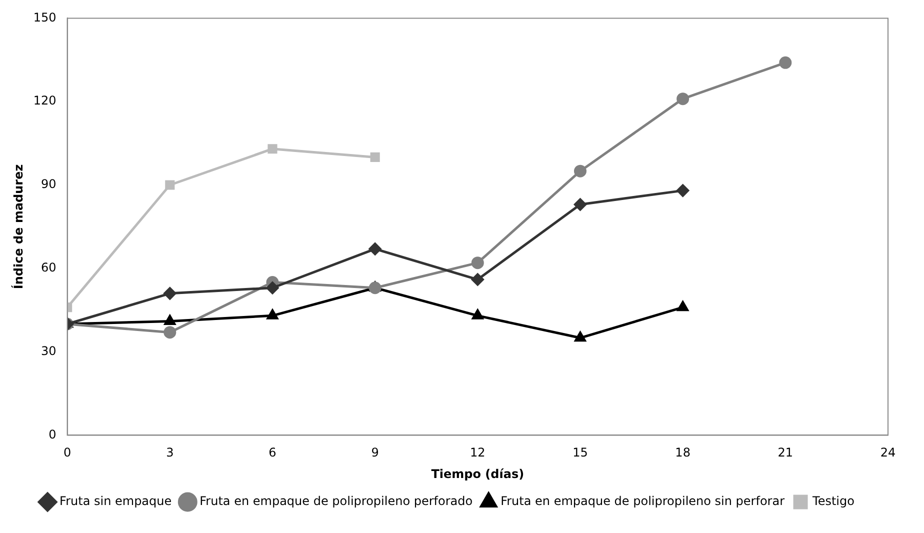 The height and width of the screenshot is (533, 924). What do you see at coordinates (888, 453) in the screenshot?
I see `x-tick-label: 24` at bounding box center [888, 453].